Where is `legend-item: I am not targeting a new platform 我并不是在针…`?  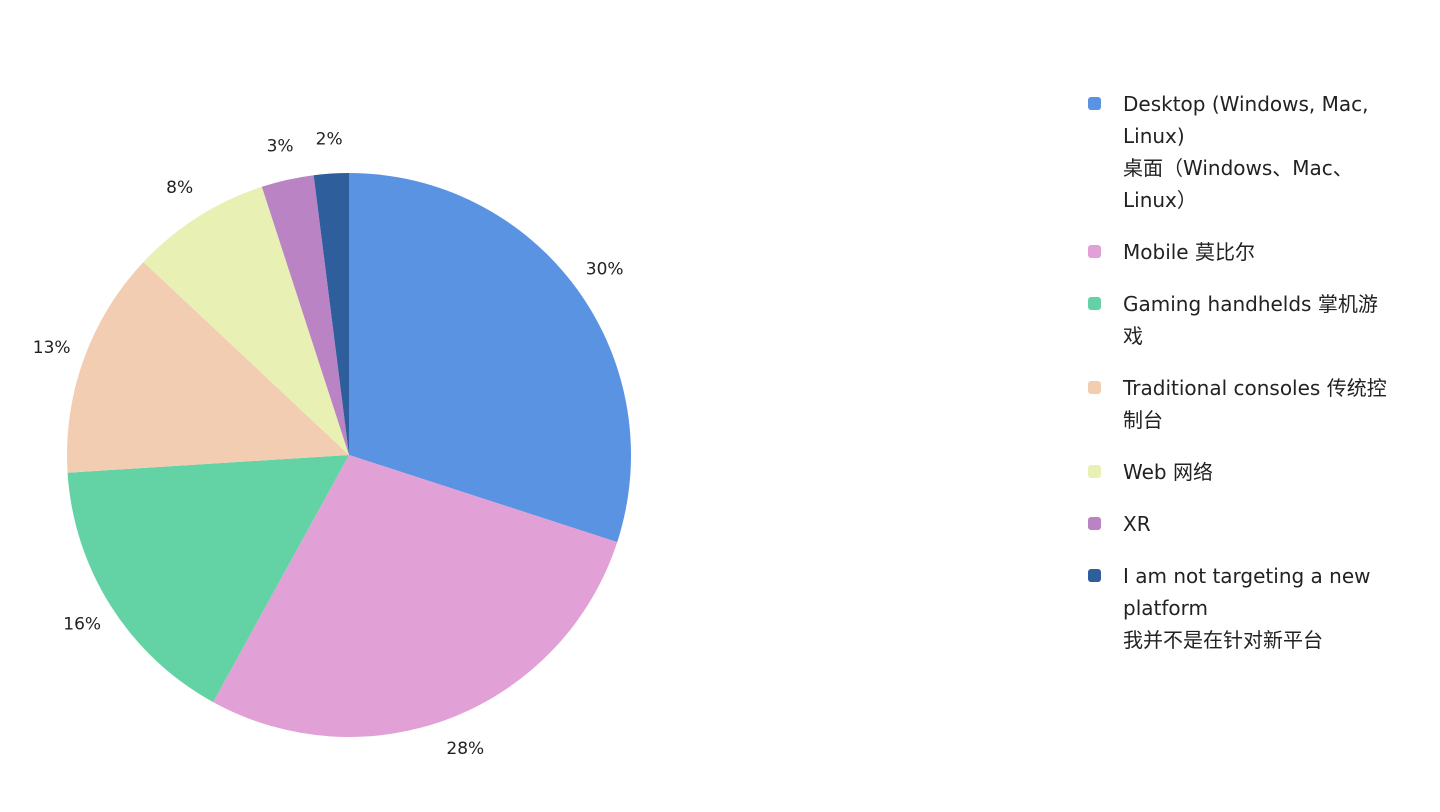
legend-item: I am not targeting a new platform 我并不是在针… is located at coordinates (1238, 608).